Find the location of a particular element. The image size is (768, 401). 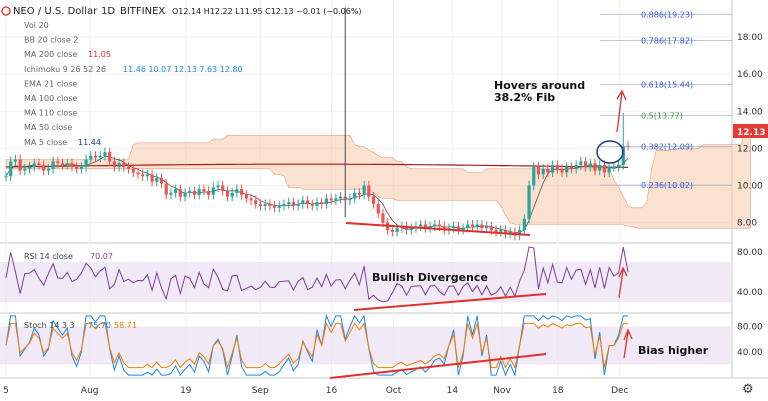

time-axis-label: 18 is located at coordinates (558, 391).